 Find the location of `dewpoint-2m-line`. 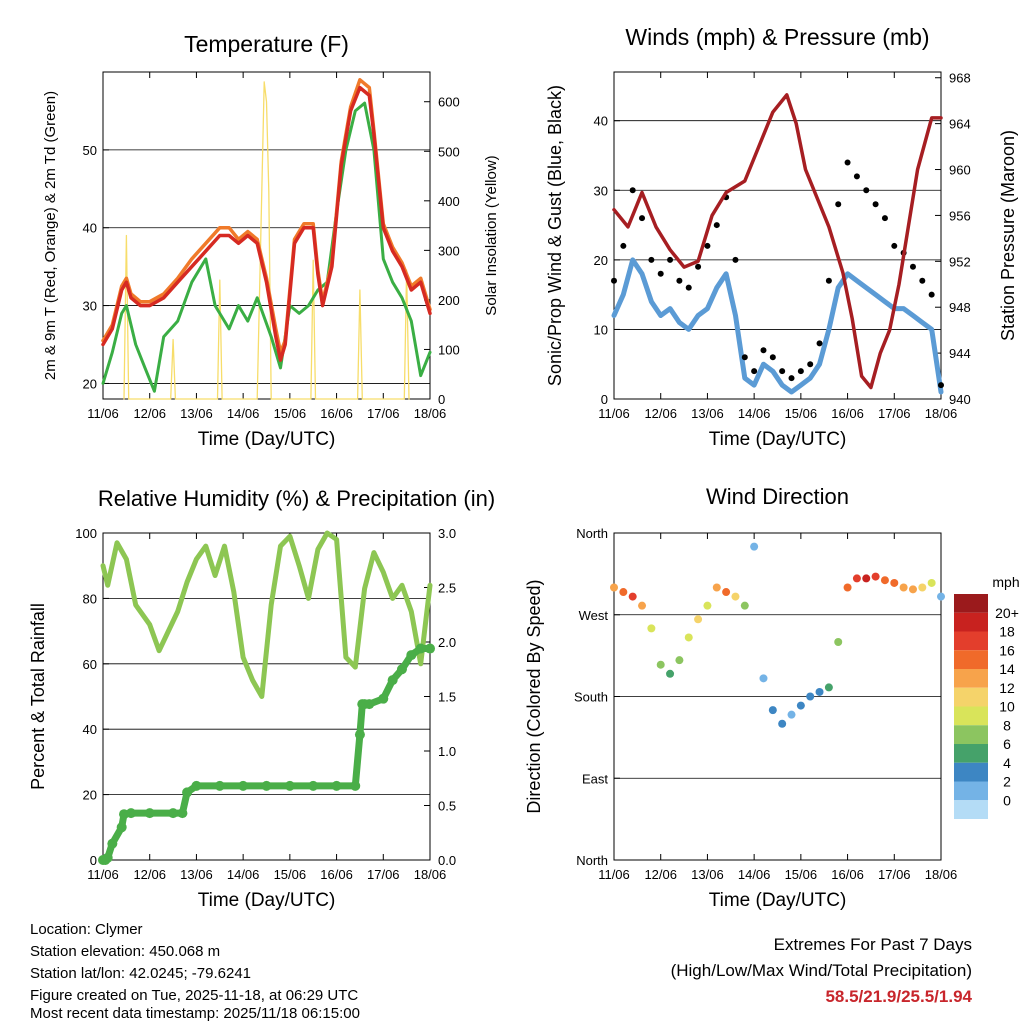

dewpoint-2m-line is located at coordinates (266, 247).